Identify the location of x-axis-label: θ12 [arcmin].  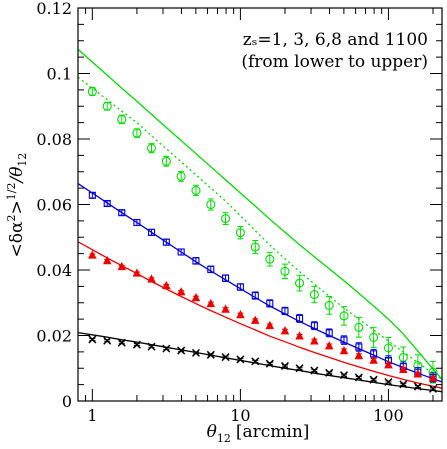
(258, 433).